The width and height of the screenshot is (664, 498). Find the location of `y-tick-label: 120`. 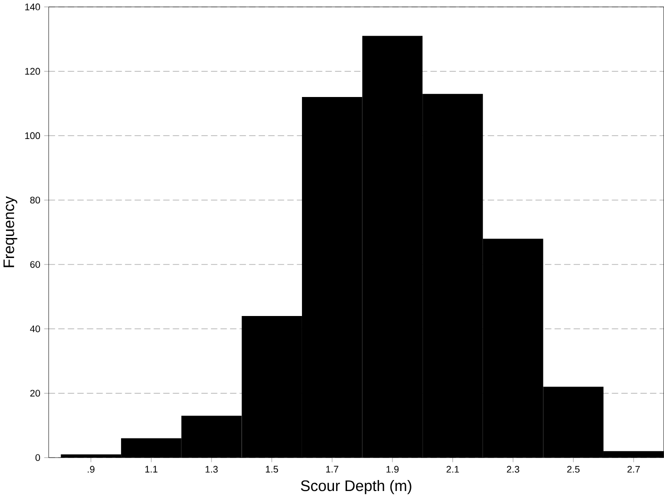

y-tick-label: 120 is located at coordinates (32, 71).